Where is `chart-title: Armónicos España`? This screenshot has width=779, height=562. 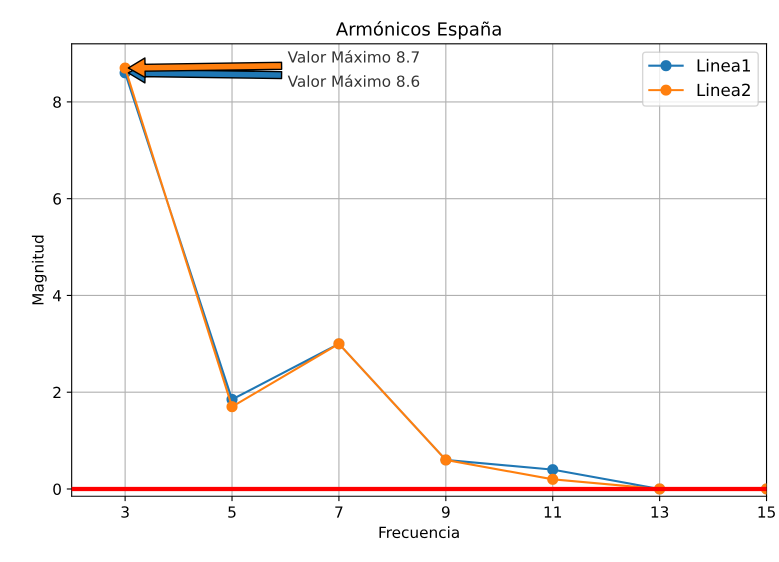 chart-title: Armónicos España is located at coordinates (418, 30).